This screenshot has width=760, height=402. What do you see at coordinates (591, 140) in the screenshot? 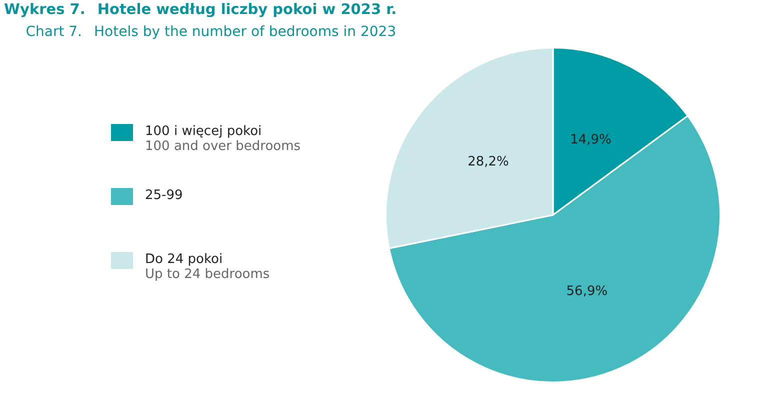
I see `data-label: 14,9%` at bounding box center [591, 140].